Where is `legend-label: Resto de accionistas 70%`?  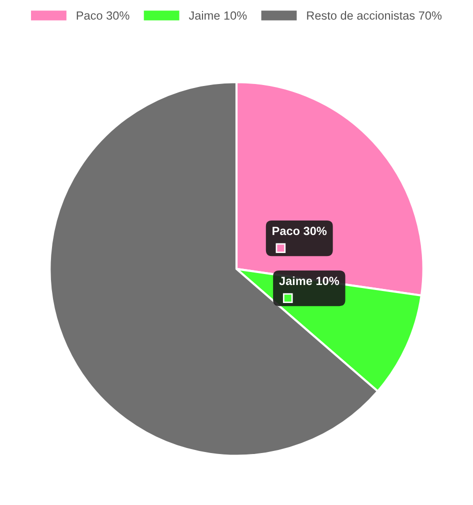
legend-label: Resto de accionistas 70% is located at coordinates (374, 15).